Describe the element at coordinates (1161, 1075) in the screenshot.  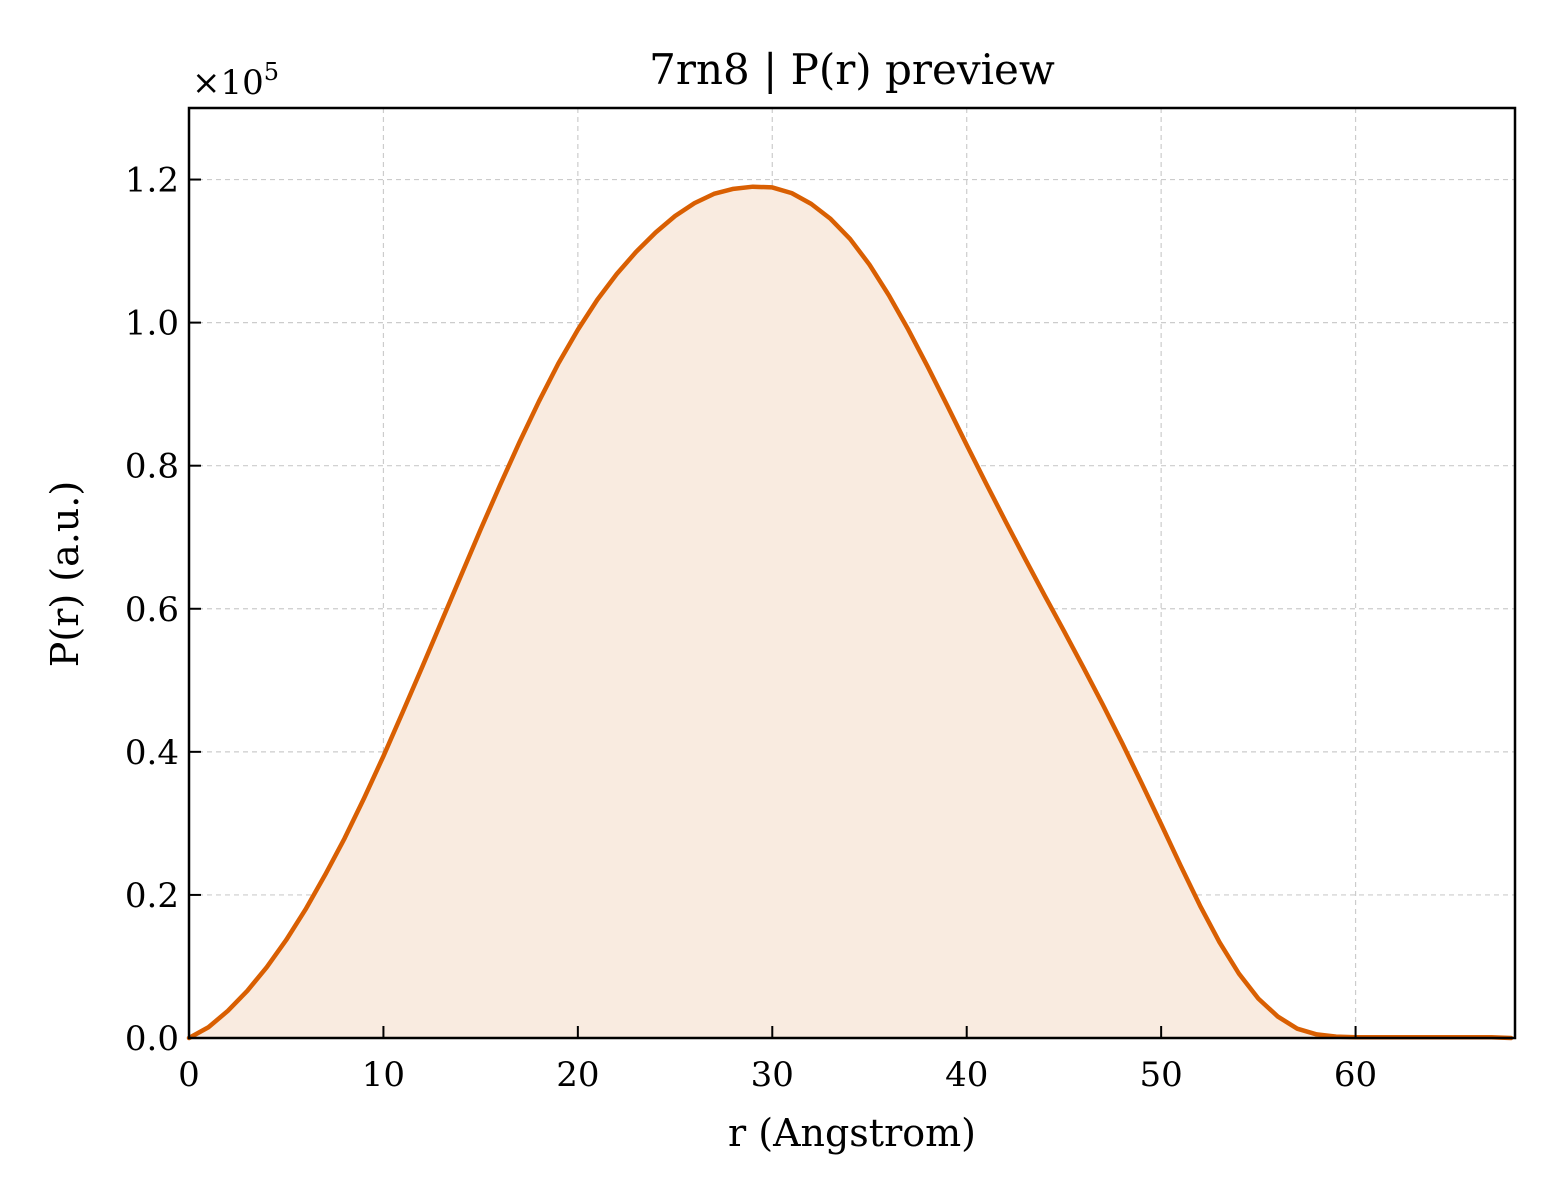
I see `x-tick-label: 50` at that location.